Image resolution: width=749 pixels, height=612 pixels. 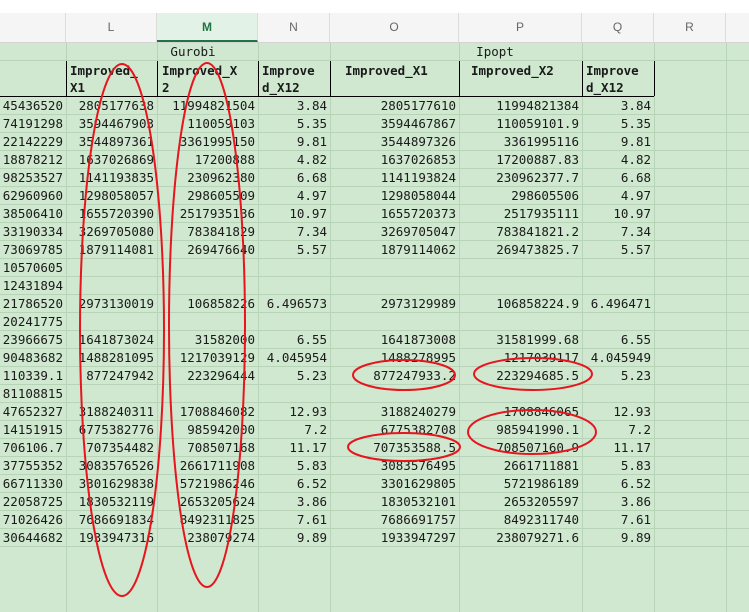 What do you see at coordinates (635, 249) in the screenshot?
I see `table-cell-q: 5.57` at bounding box center [635, 249].